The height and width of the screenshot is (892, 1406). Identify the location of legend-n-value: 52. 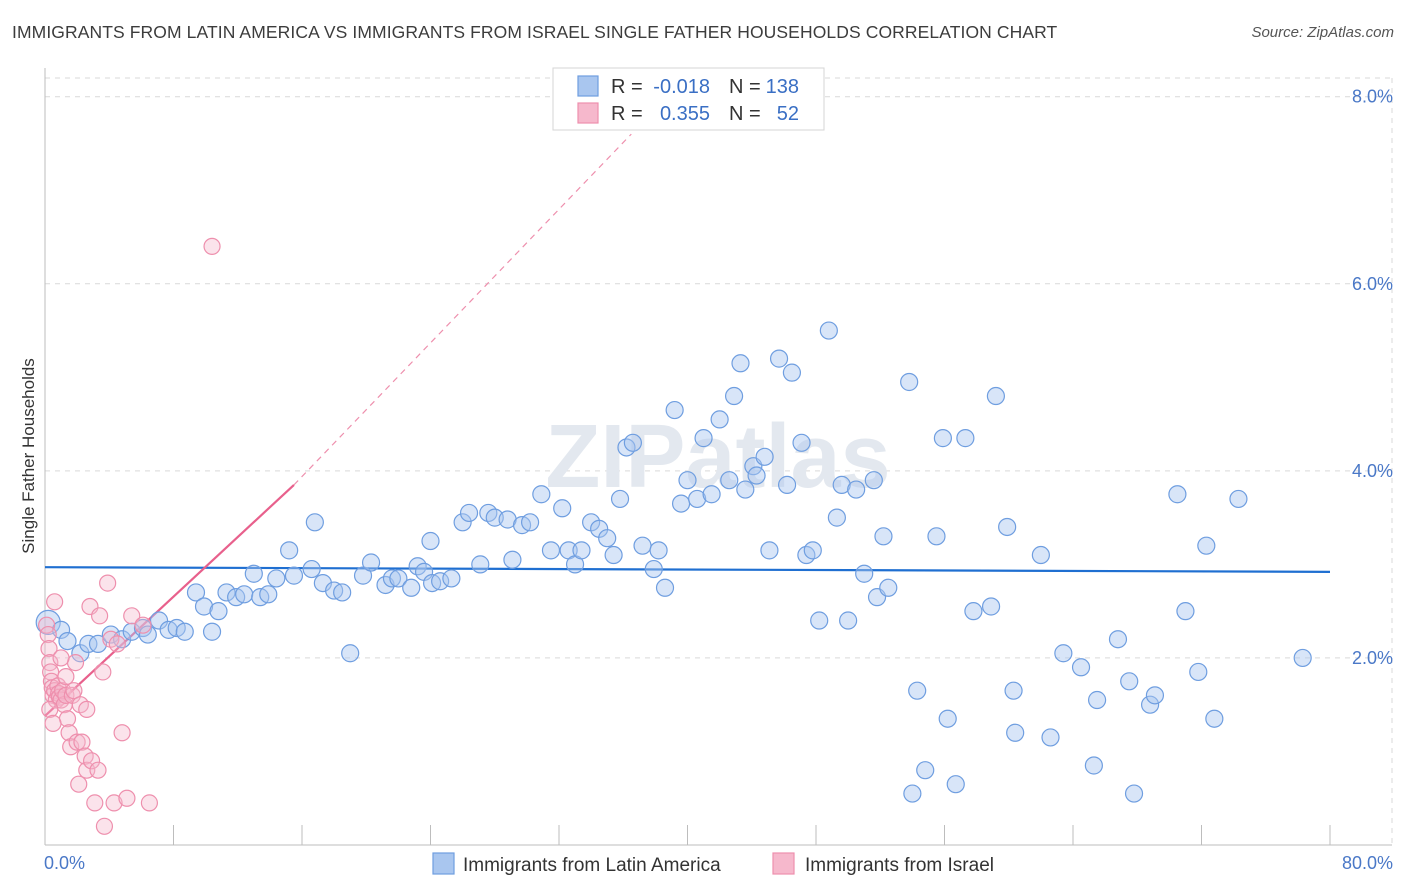
(788, 114).